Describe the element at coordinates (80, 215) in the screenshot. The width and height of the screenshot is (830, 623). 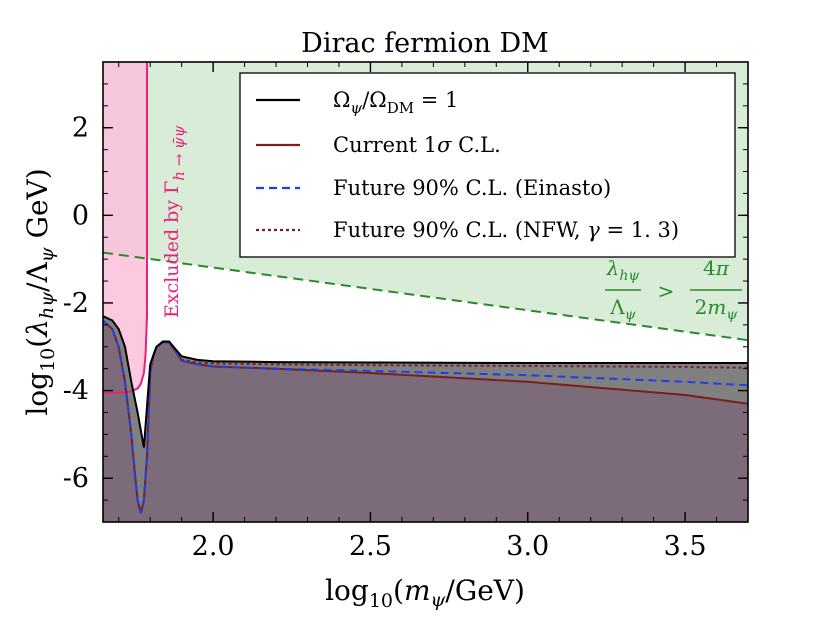
I see `y-tick-label: 0` at that location.